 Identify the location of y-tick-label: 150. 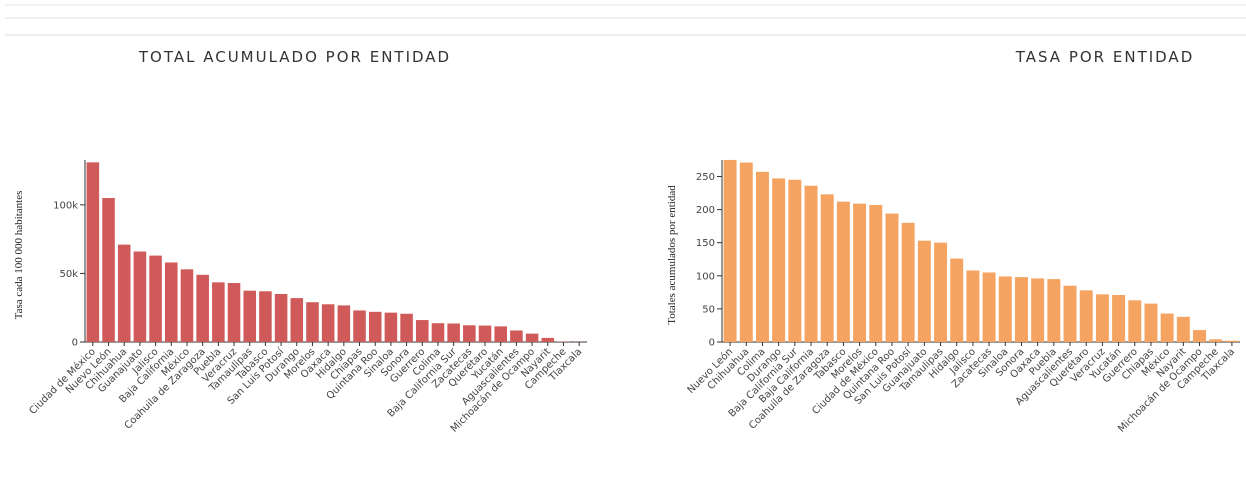
(705, 243).